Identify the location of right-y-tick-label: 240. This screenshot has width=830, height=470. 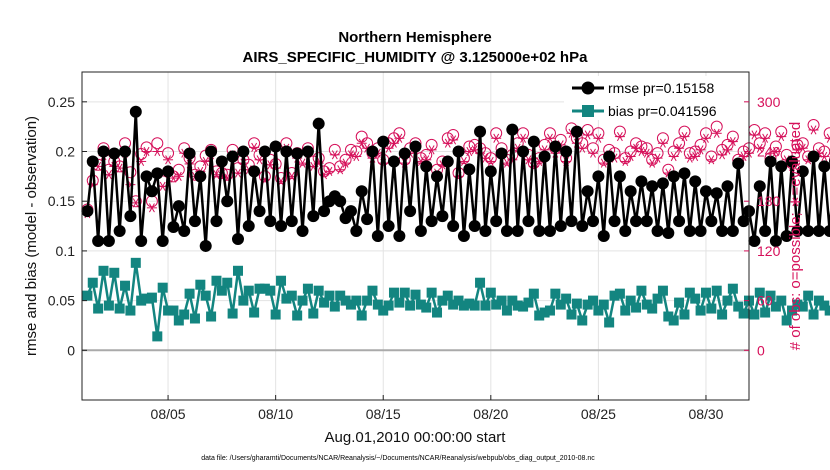
(769, 152).